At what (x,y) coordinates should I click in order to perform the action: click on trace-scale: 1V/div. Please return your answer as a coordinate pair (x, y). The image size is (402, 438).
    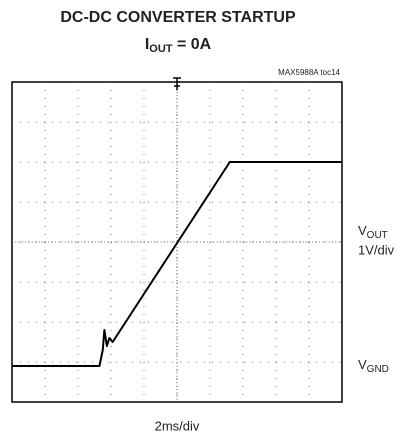
    Looking at the image, I should click on (376, 249).